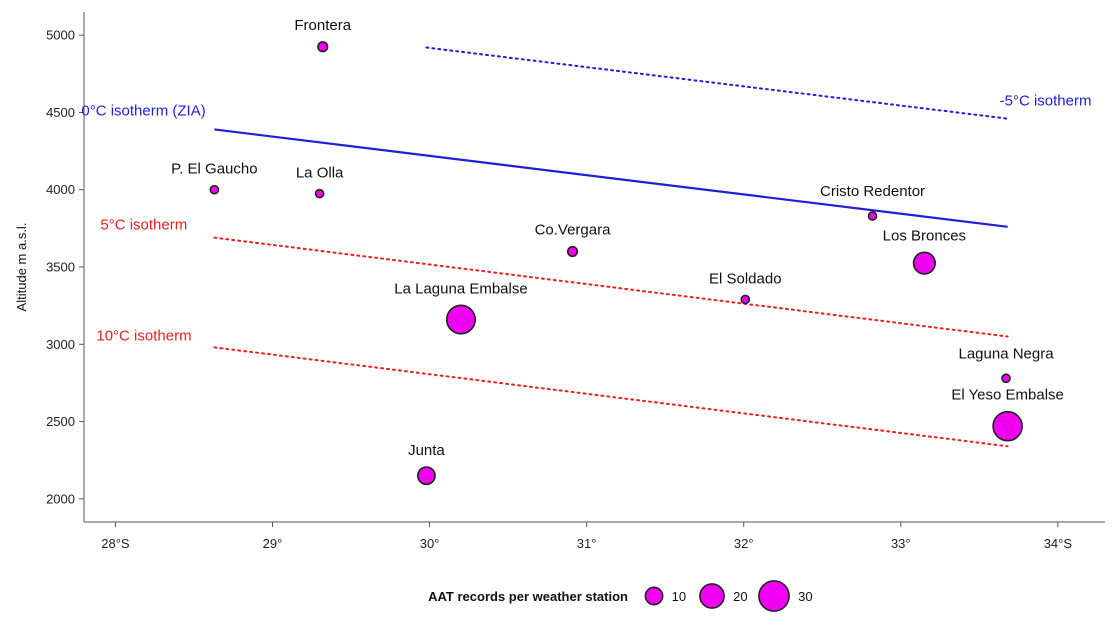 This screenshot has height=635, width=1113. Describe the element at coordinates (60, 112) in the screenshot. I see `y-tick-label: 4500` at that location.